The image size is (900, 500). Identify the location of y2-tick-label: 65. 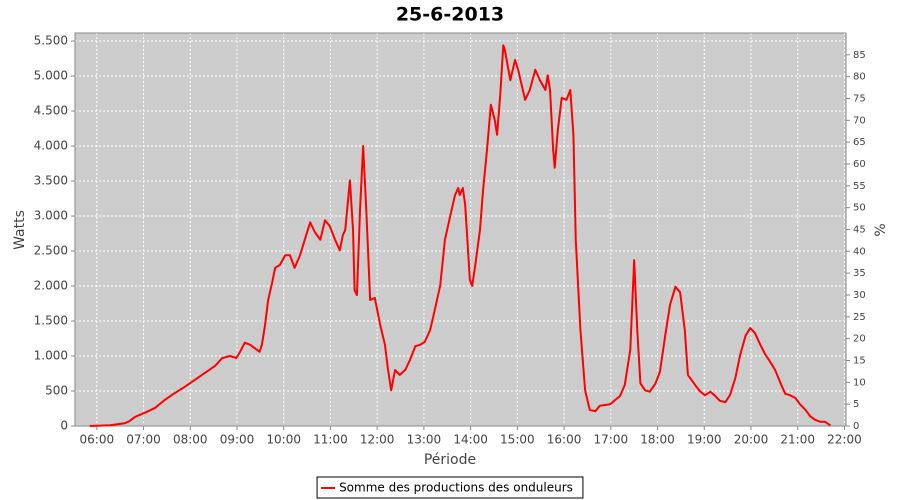
(859, 142).